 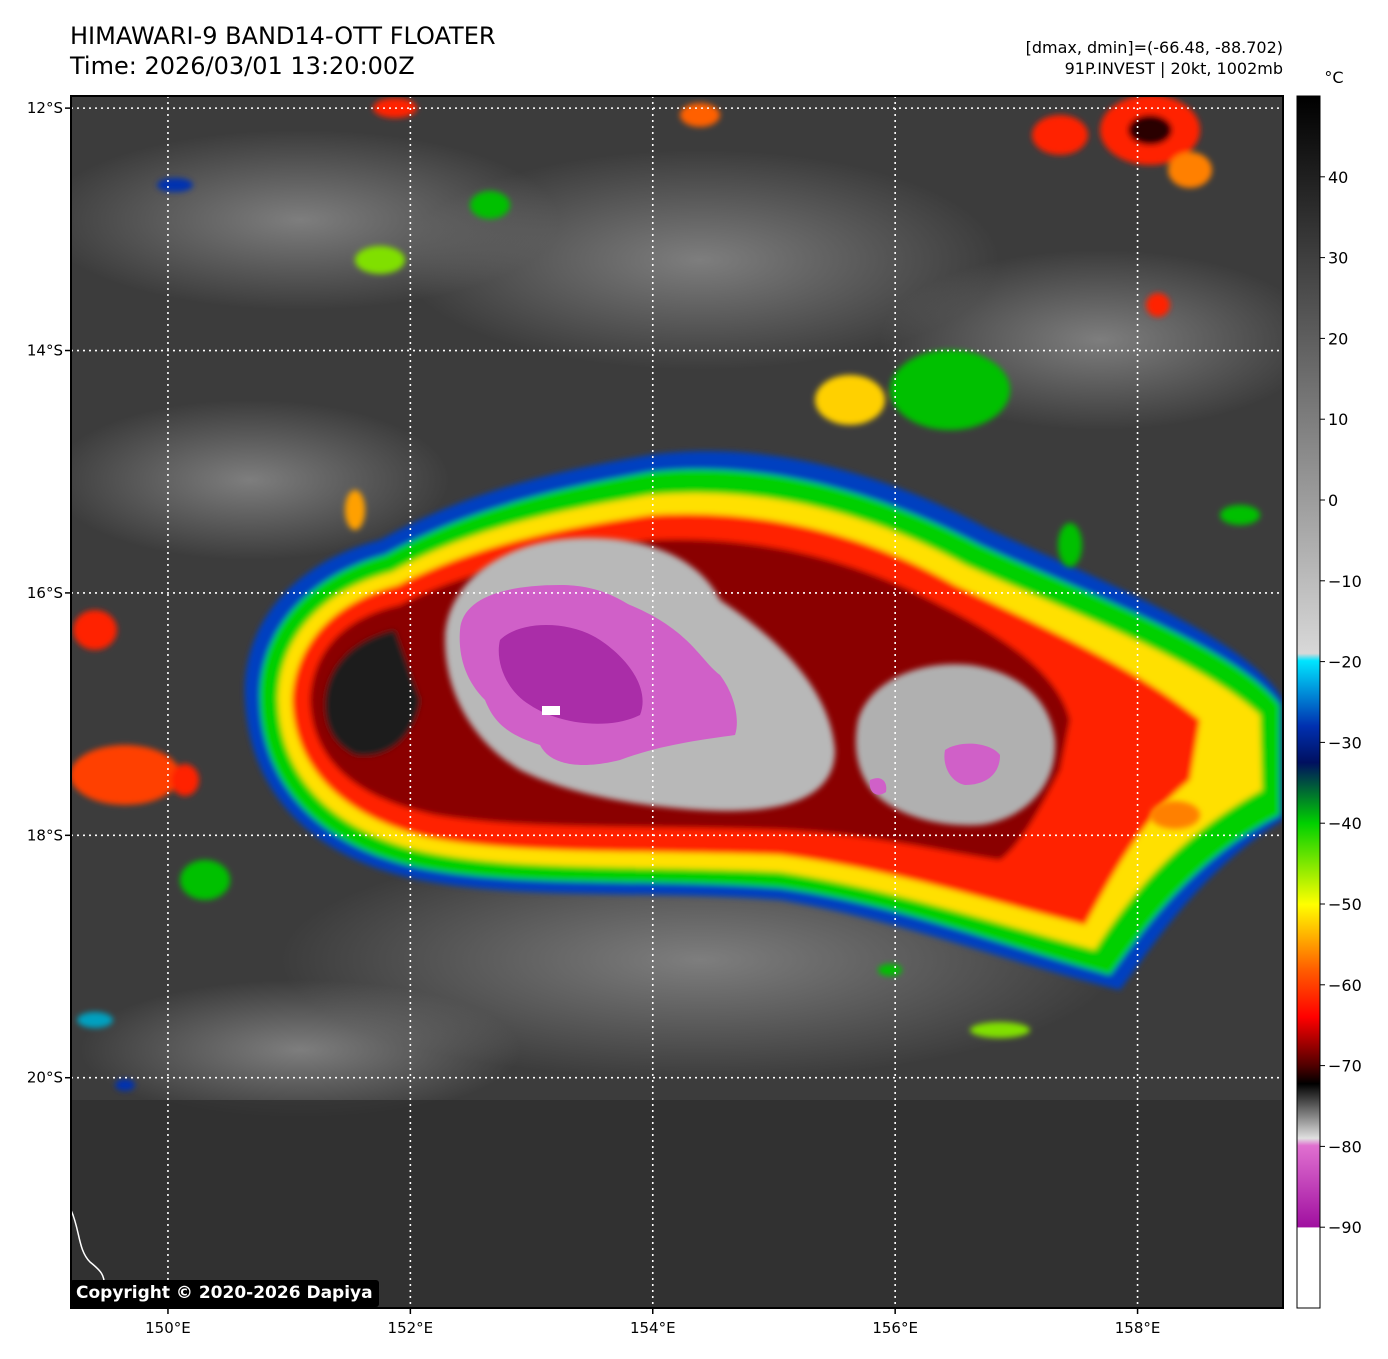 What do you see at coordinates (1345, 985) in the screenshot?
I see `colorbar-tick-label: −60` at bounding box center [1345, 985].